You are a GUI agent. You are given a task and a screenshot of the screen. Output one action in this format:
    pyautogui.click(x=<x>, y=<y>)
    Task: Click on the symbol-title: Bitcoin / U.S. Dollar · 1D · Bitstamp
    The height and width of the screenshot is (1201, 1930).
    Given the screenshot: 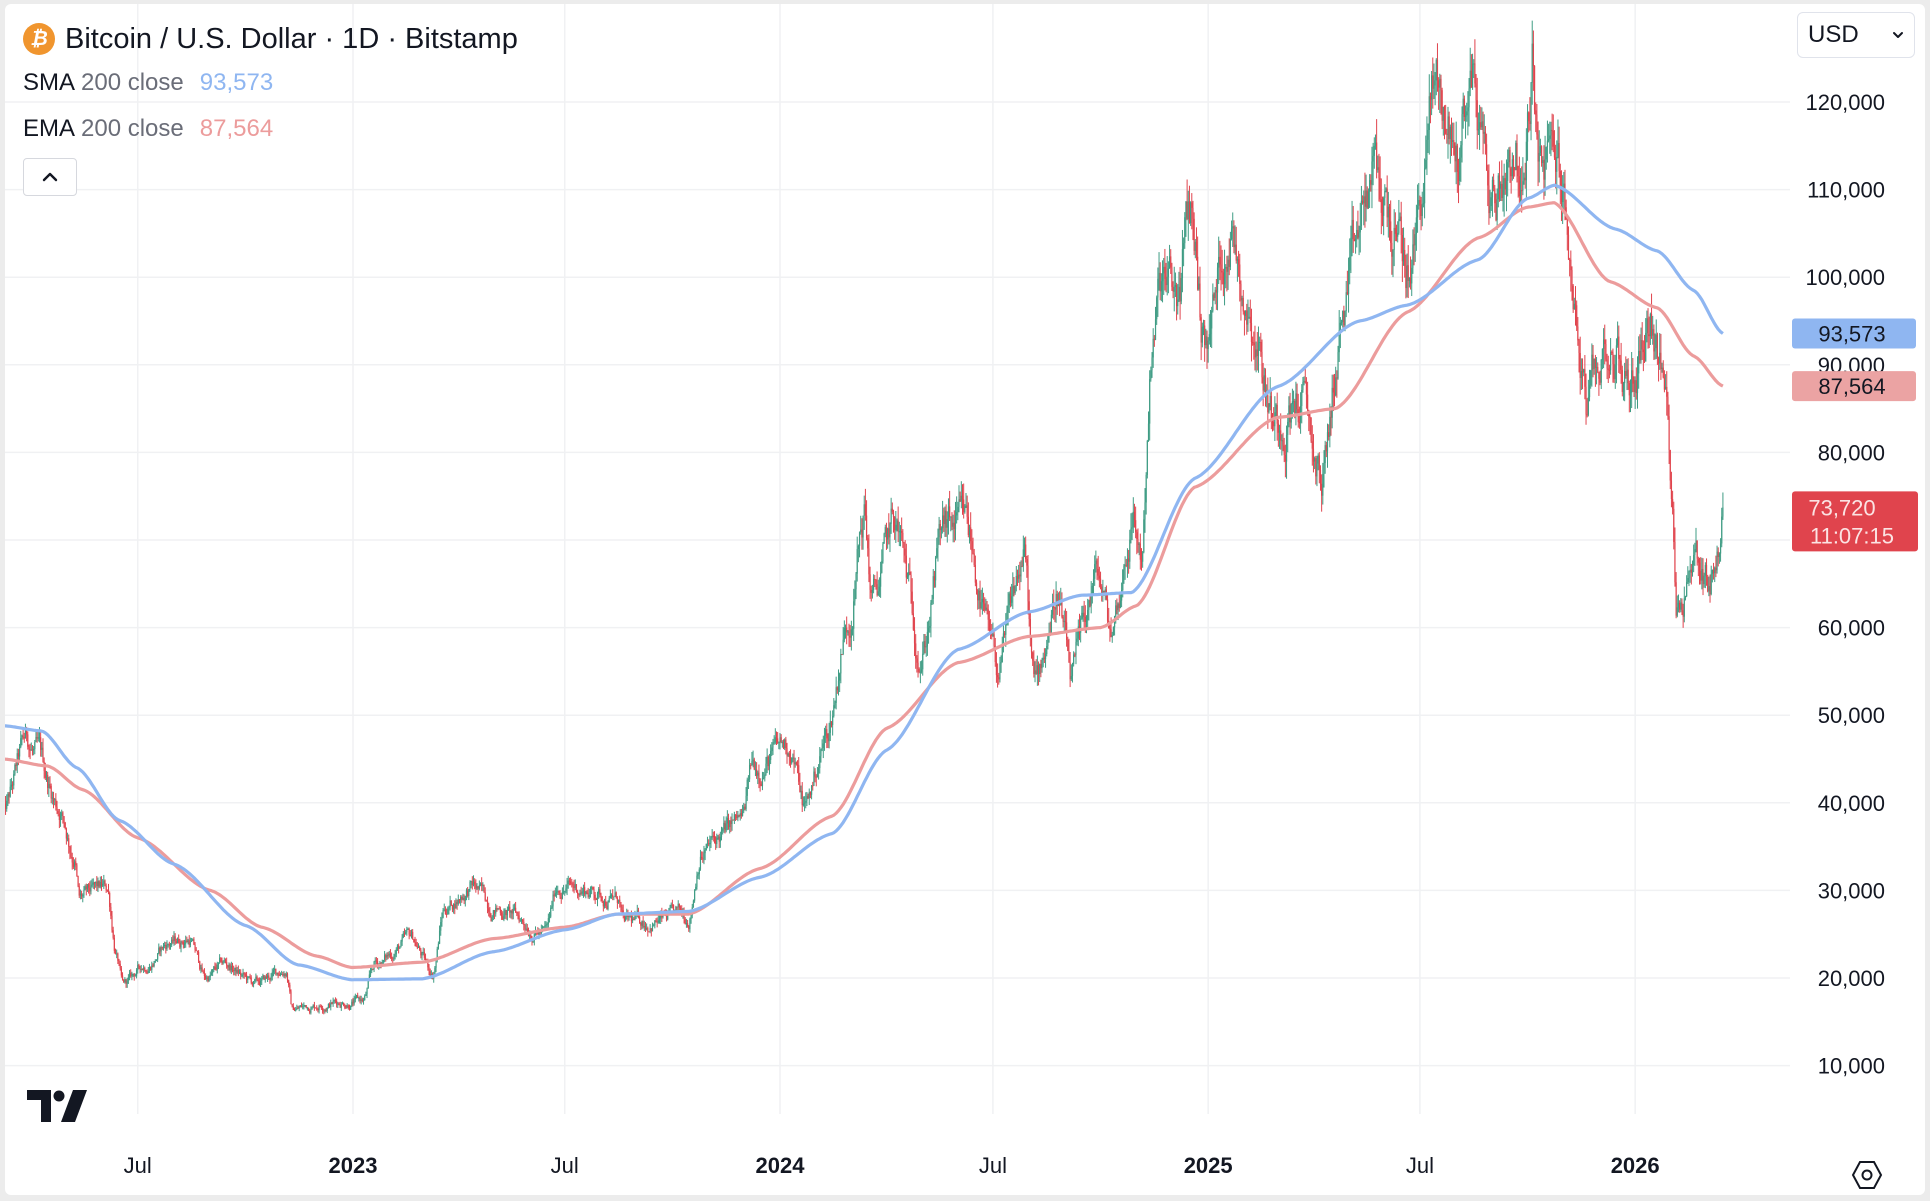 What is the action you would take?
    pyautogui.click(x=291, y=38)
    